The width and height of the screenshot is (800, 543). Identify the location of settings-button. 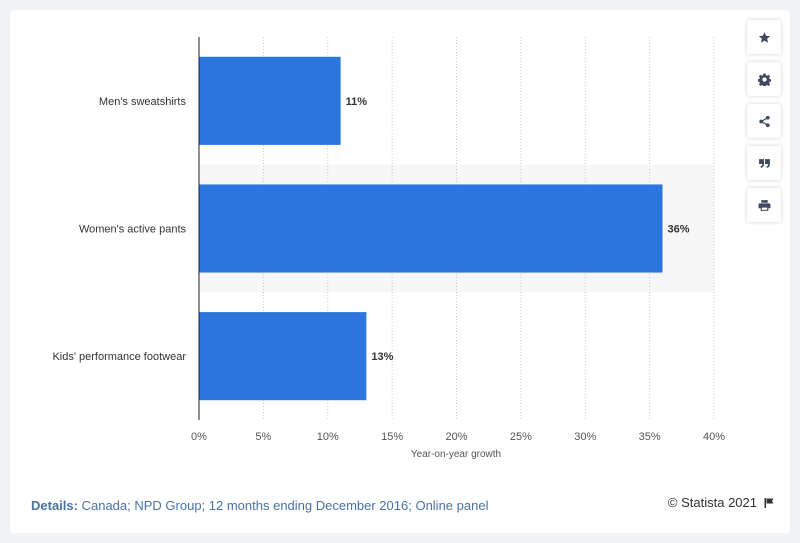
(764, 79).